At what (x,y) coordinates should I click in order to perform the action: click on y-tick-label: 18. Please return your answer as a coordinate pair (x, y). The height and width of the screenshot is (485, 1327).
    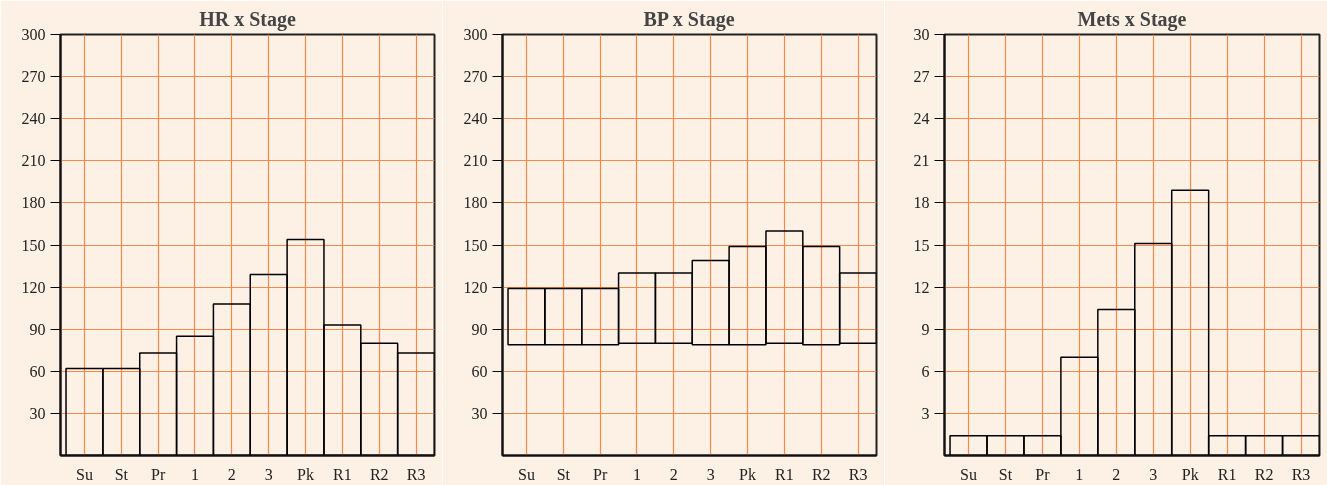
    Looking at the image, I should click on (921, 203).